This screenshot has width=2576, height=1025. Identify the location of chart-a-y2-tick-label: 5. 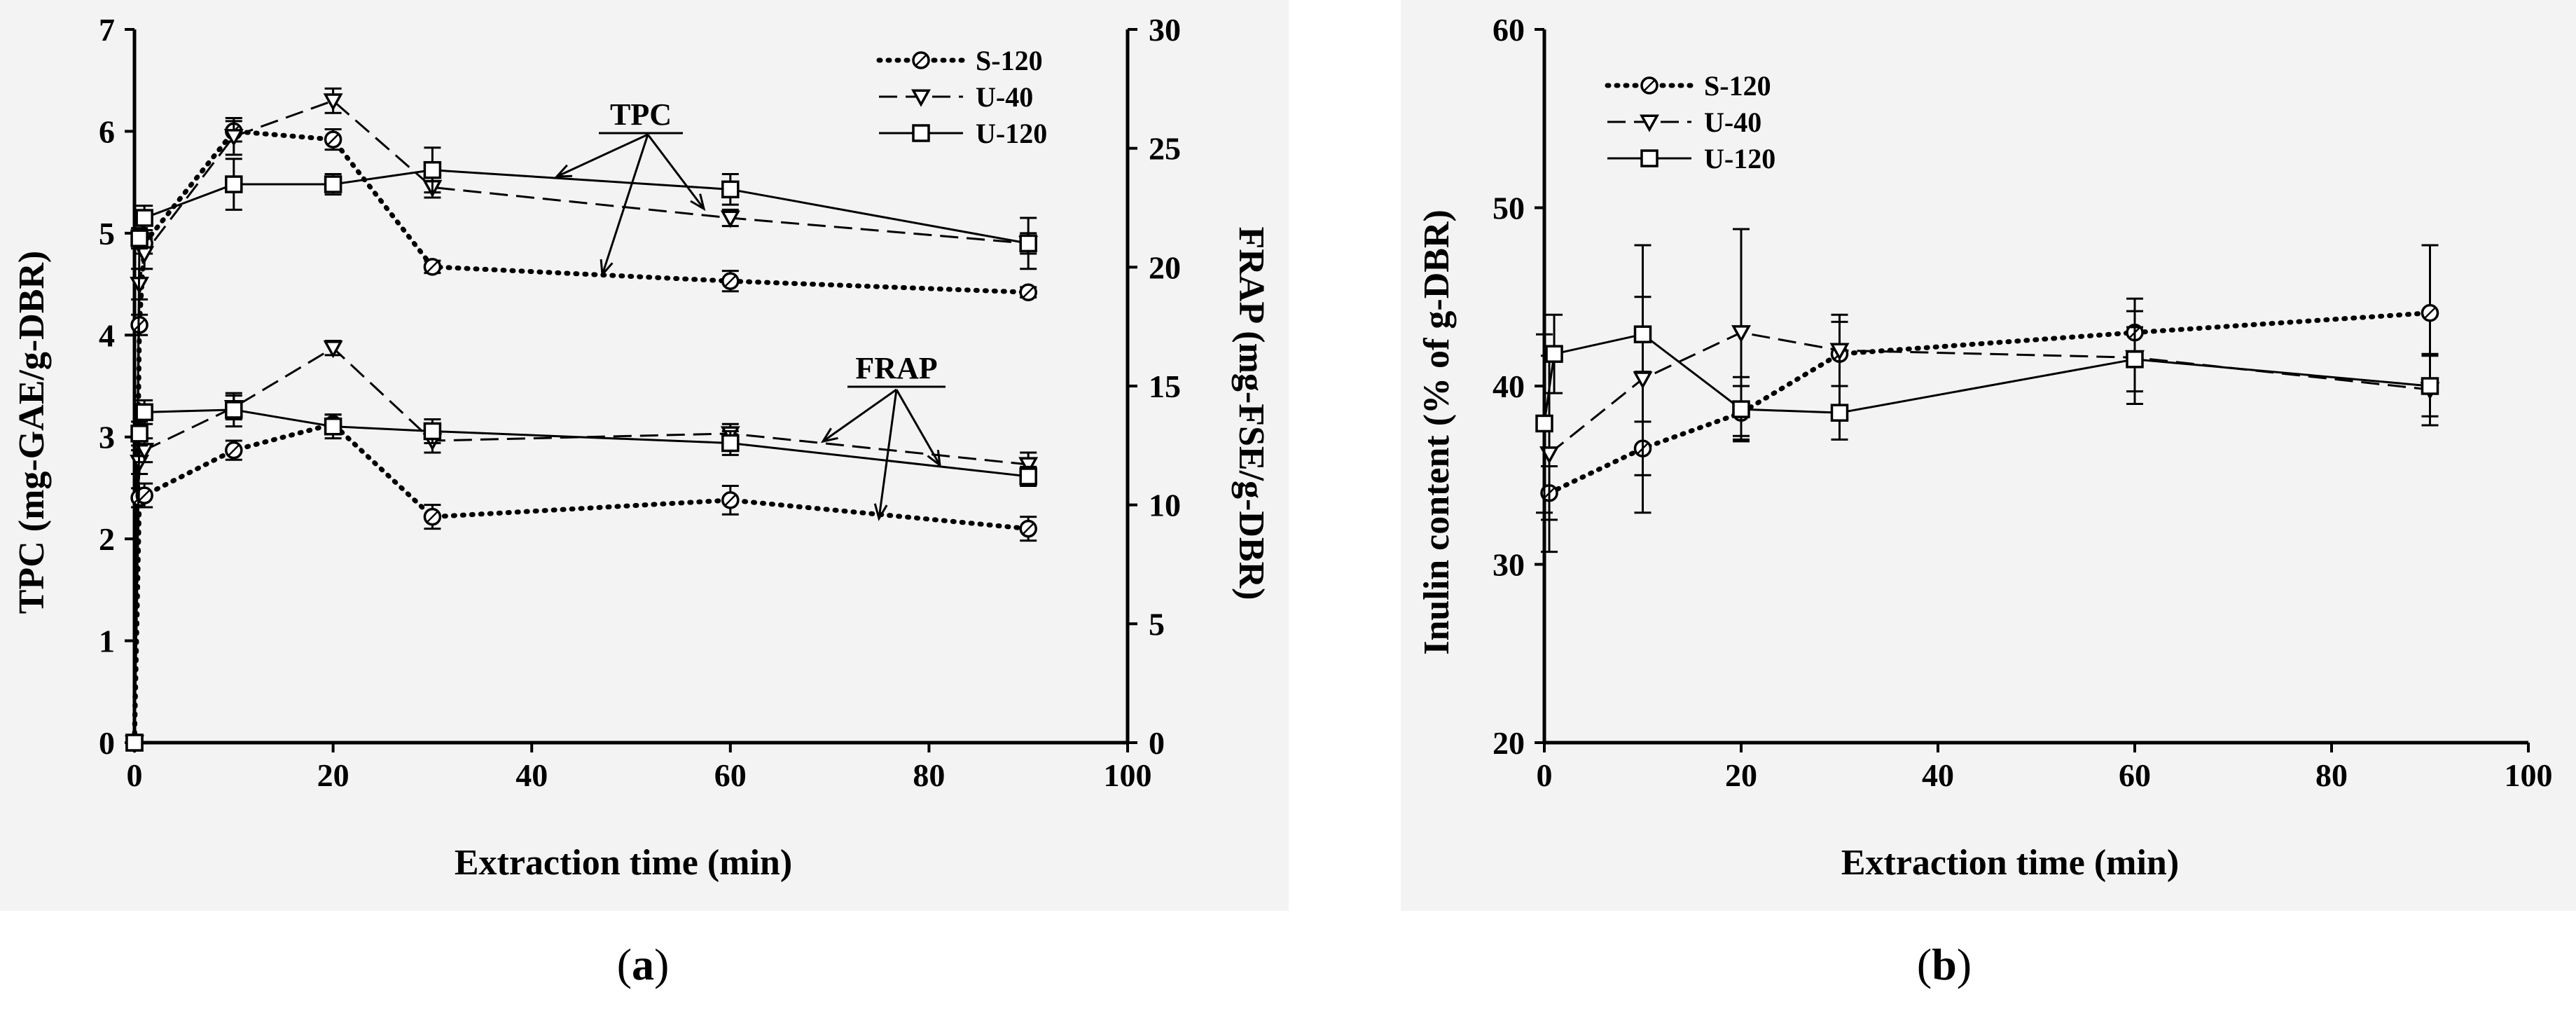
(1157, 624).